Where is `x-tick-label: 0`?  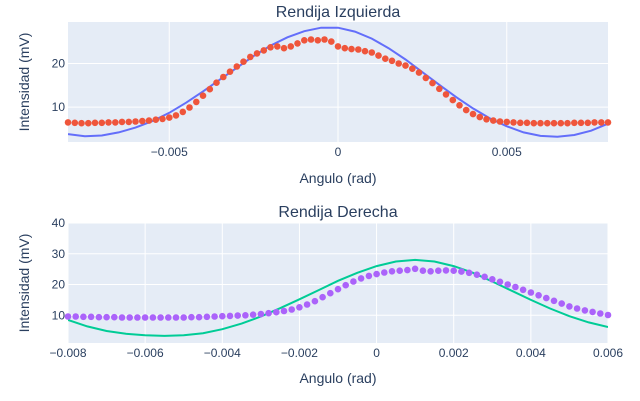 x-tick-label: 0 is located at coordinates (338, 152).